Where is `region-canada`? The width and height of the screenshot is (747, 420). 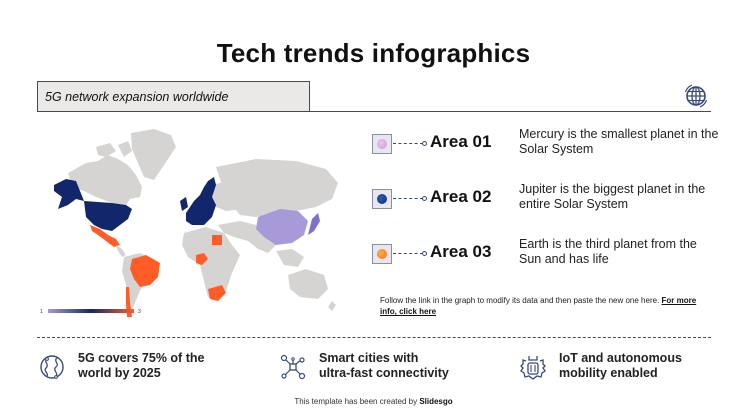
region-canada is located at coordinates (105, 180).